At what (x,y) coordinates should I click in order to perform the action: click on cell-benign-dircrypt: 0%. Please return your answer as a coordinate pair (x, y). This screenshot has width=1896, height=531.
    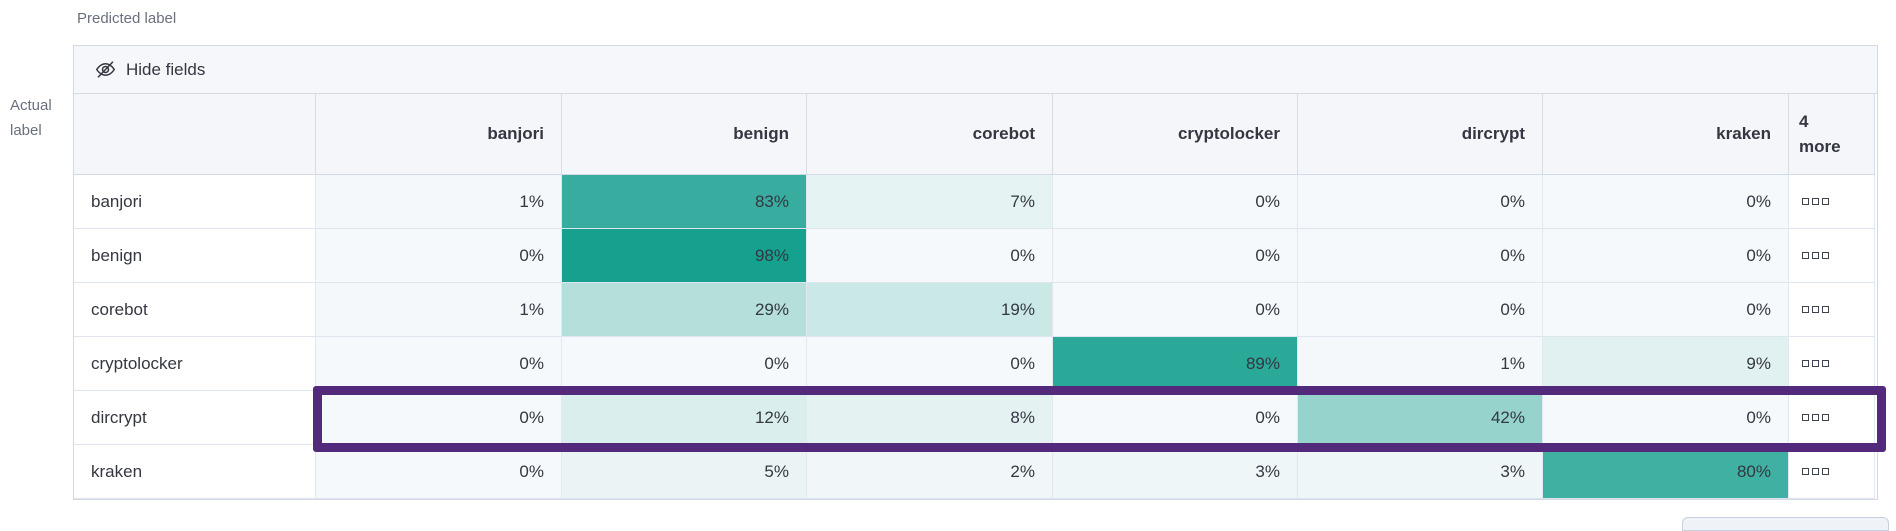
    Looking at the image, I should click on (1420, 256).